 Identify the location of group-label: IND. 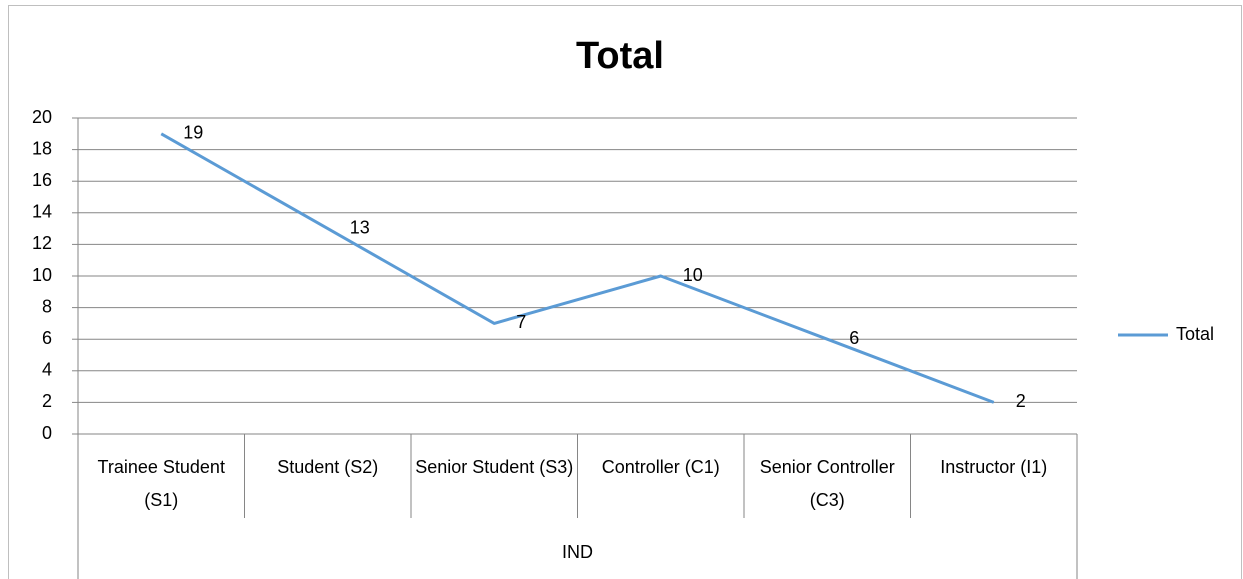
(577, 552).